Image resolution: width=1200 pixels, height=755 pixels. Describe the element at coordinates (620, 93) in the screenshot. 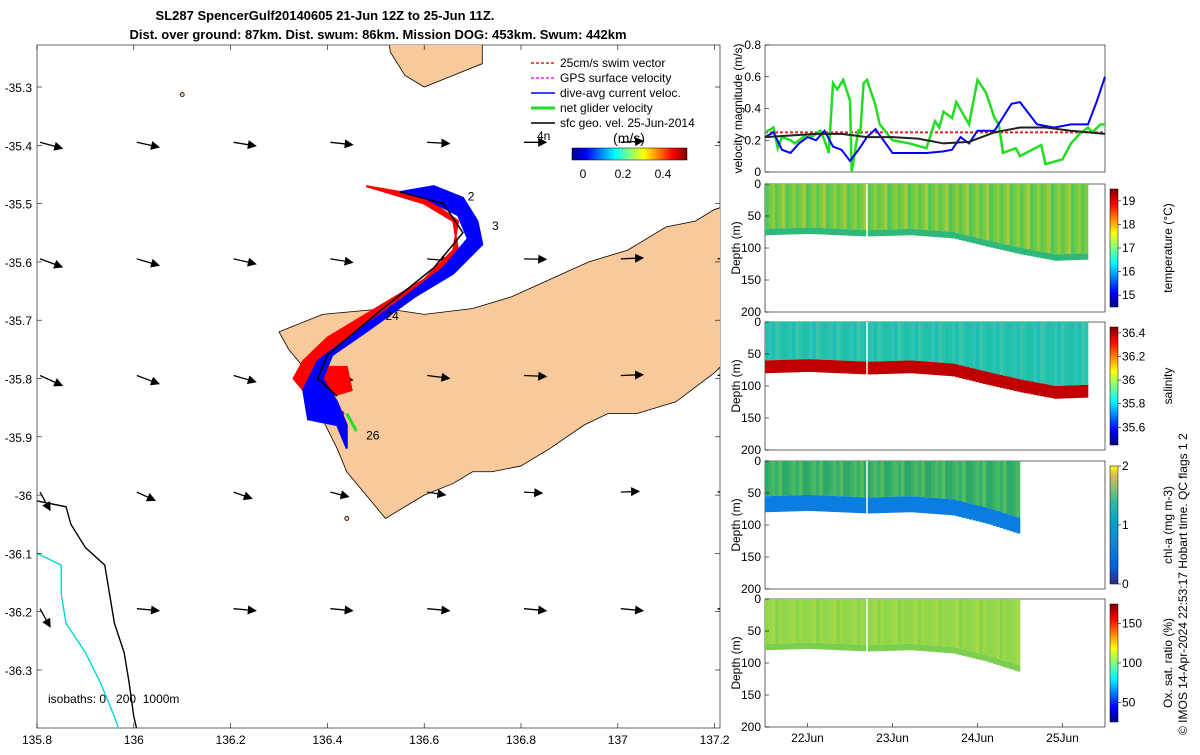

I see `legend-label: dive-avg current veloc.` at that location.